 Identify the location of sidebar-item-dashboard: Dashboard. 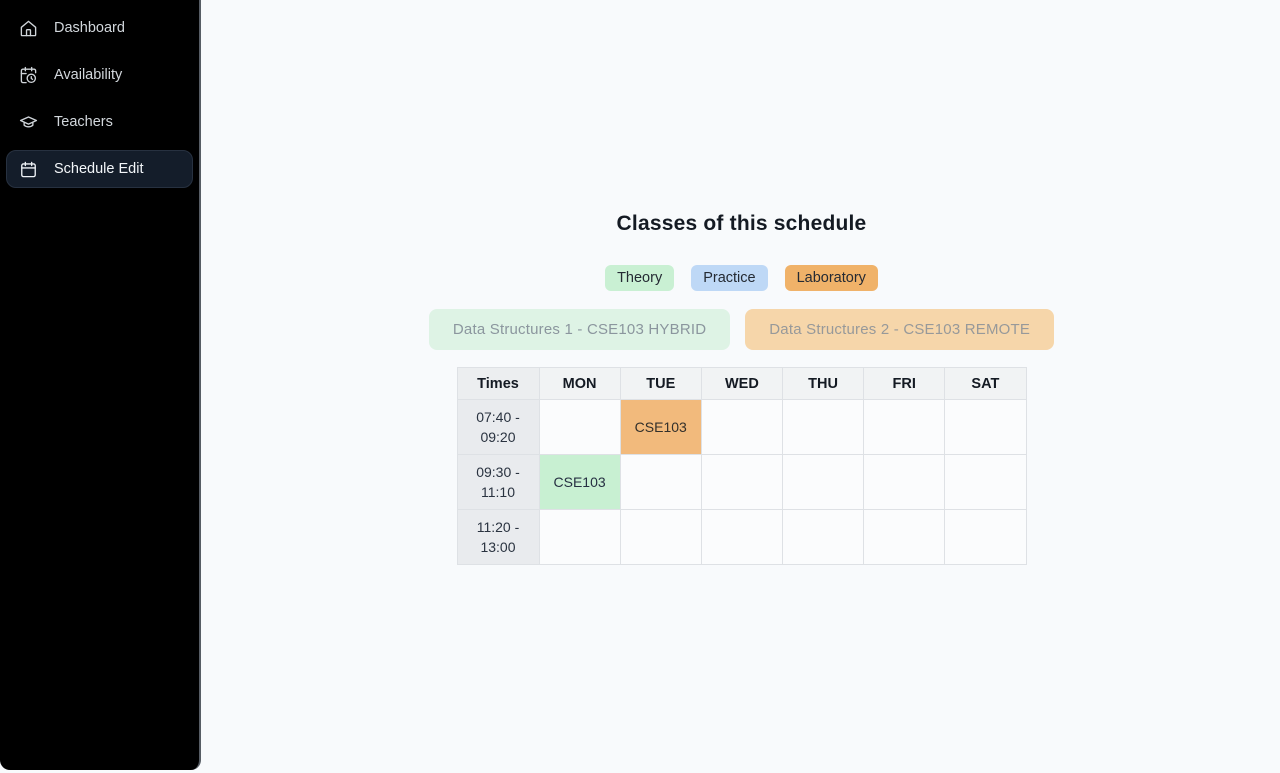
(99, 28).